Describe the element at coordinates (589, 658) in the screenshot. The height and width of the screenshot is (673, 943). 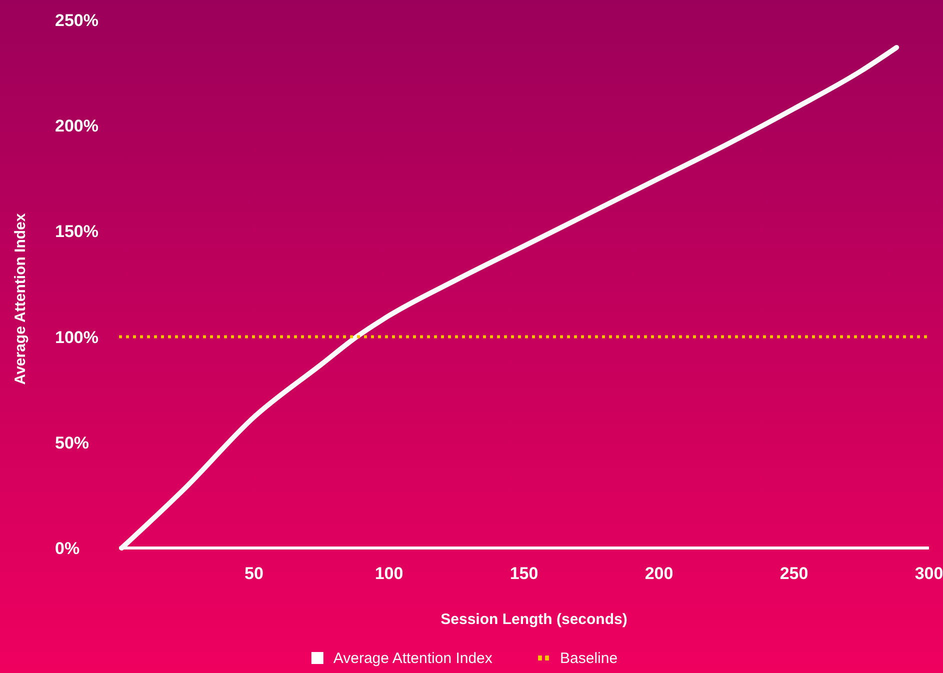
I see `legend-label: Baseline` at that location.